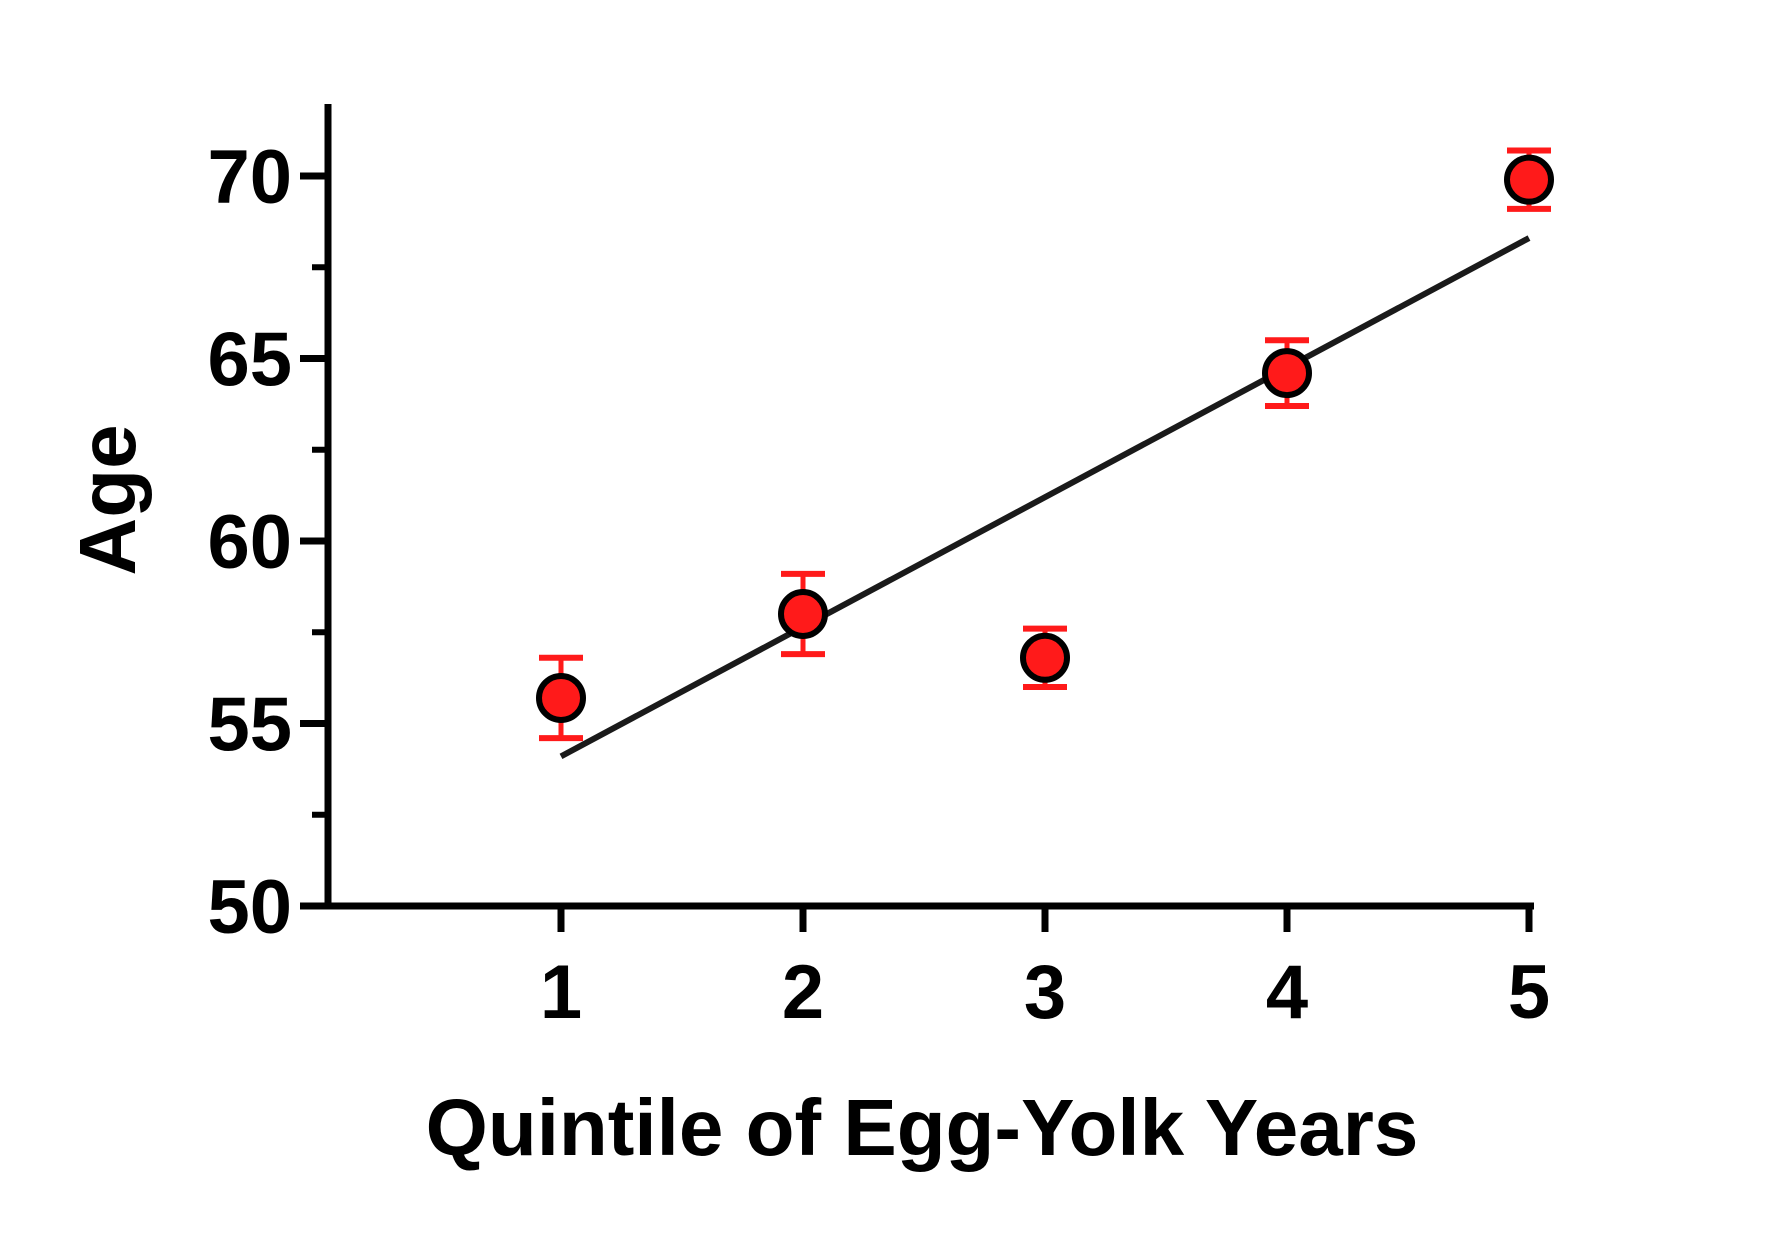 Image resolution: width=1788 pixels, height=1235 pixels. I want to click on x-tick-label: 1, so click(561, 992).